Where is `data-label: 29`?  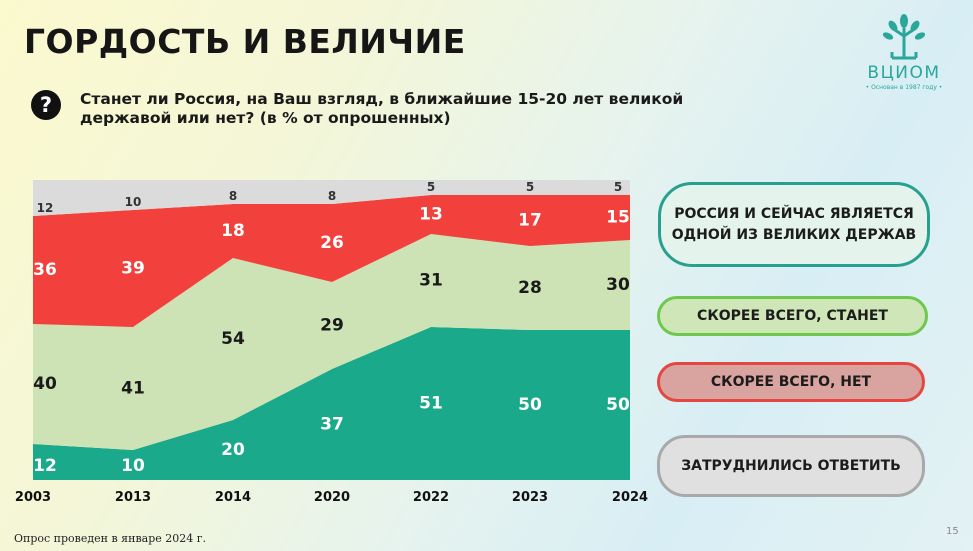 data-label: 29 is located at coordinates (332, 326).